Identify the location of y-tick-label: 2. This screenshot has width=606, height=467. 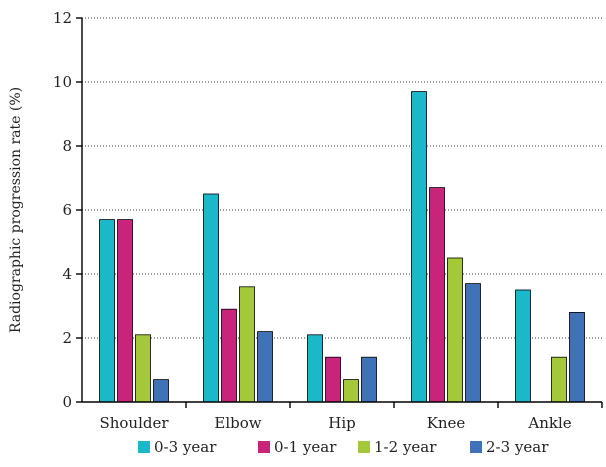
(67, 338).